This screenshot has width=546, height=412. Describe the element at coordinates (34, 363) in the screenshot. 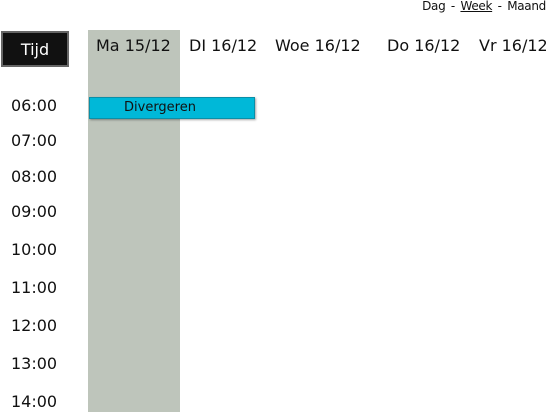

I see `time-label: 13:00` at that location.